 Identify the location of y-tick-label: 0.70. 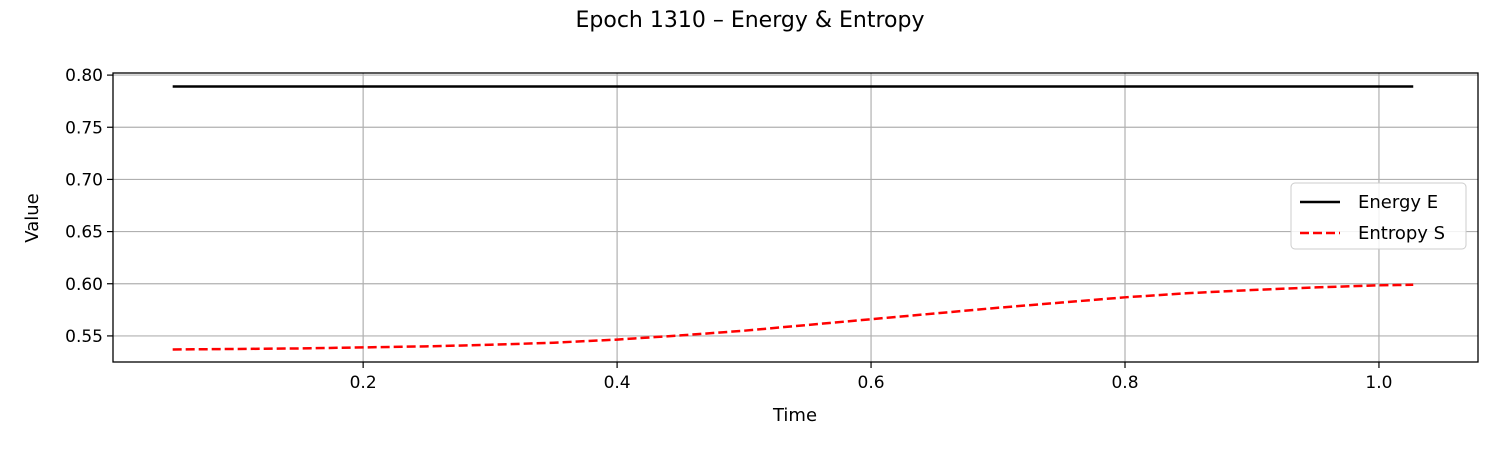
(84, 180).